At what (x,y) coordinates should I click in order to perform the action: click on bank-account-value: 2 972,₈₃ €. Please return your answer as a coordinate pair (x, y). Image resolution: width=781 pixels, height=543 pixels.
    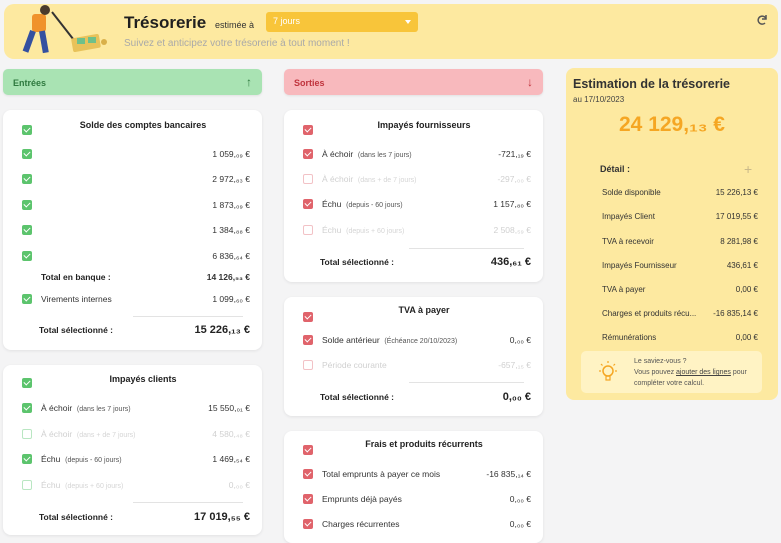
    Looking at the image, I should click on (231, 179).